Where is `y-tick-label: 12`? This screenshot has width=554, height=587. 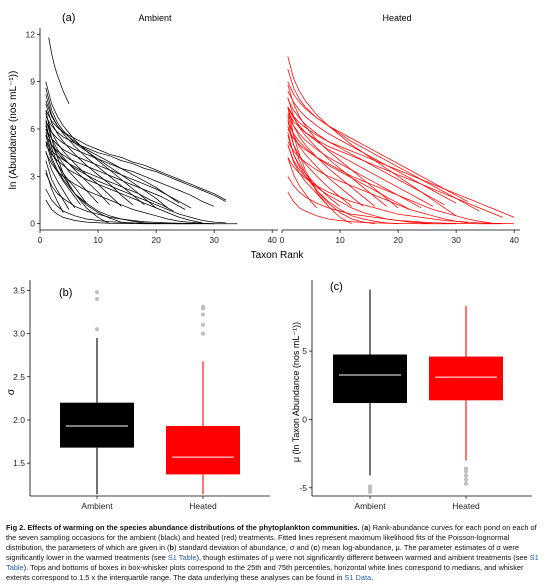
y-tick-label: 12 is located at coordinates (31, 34).